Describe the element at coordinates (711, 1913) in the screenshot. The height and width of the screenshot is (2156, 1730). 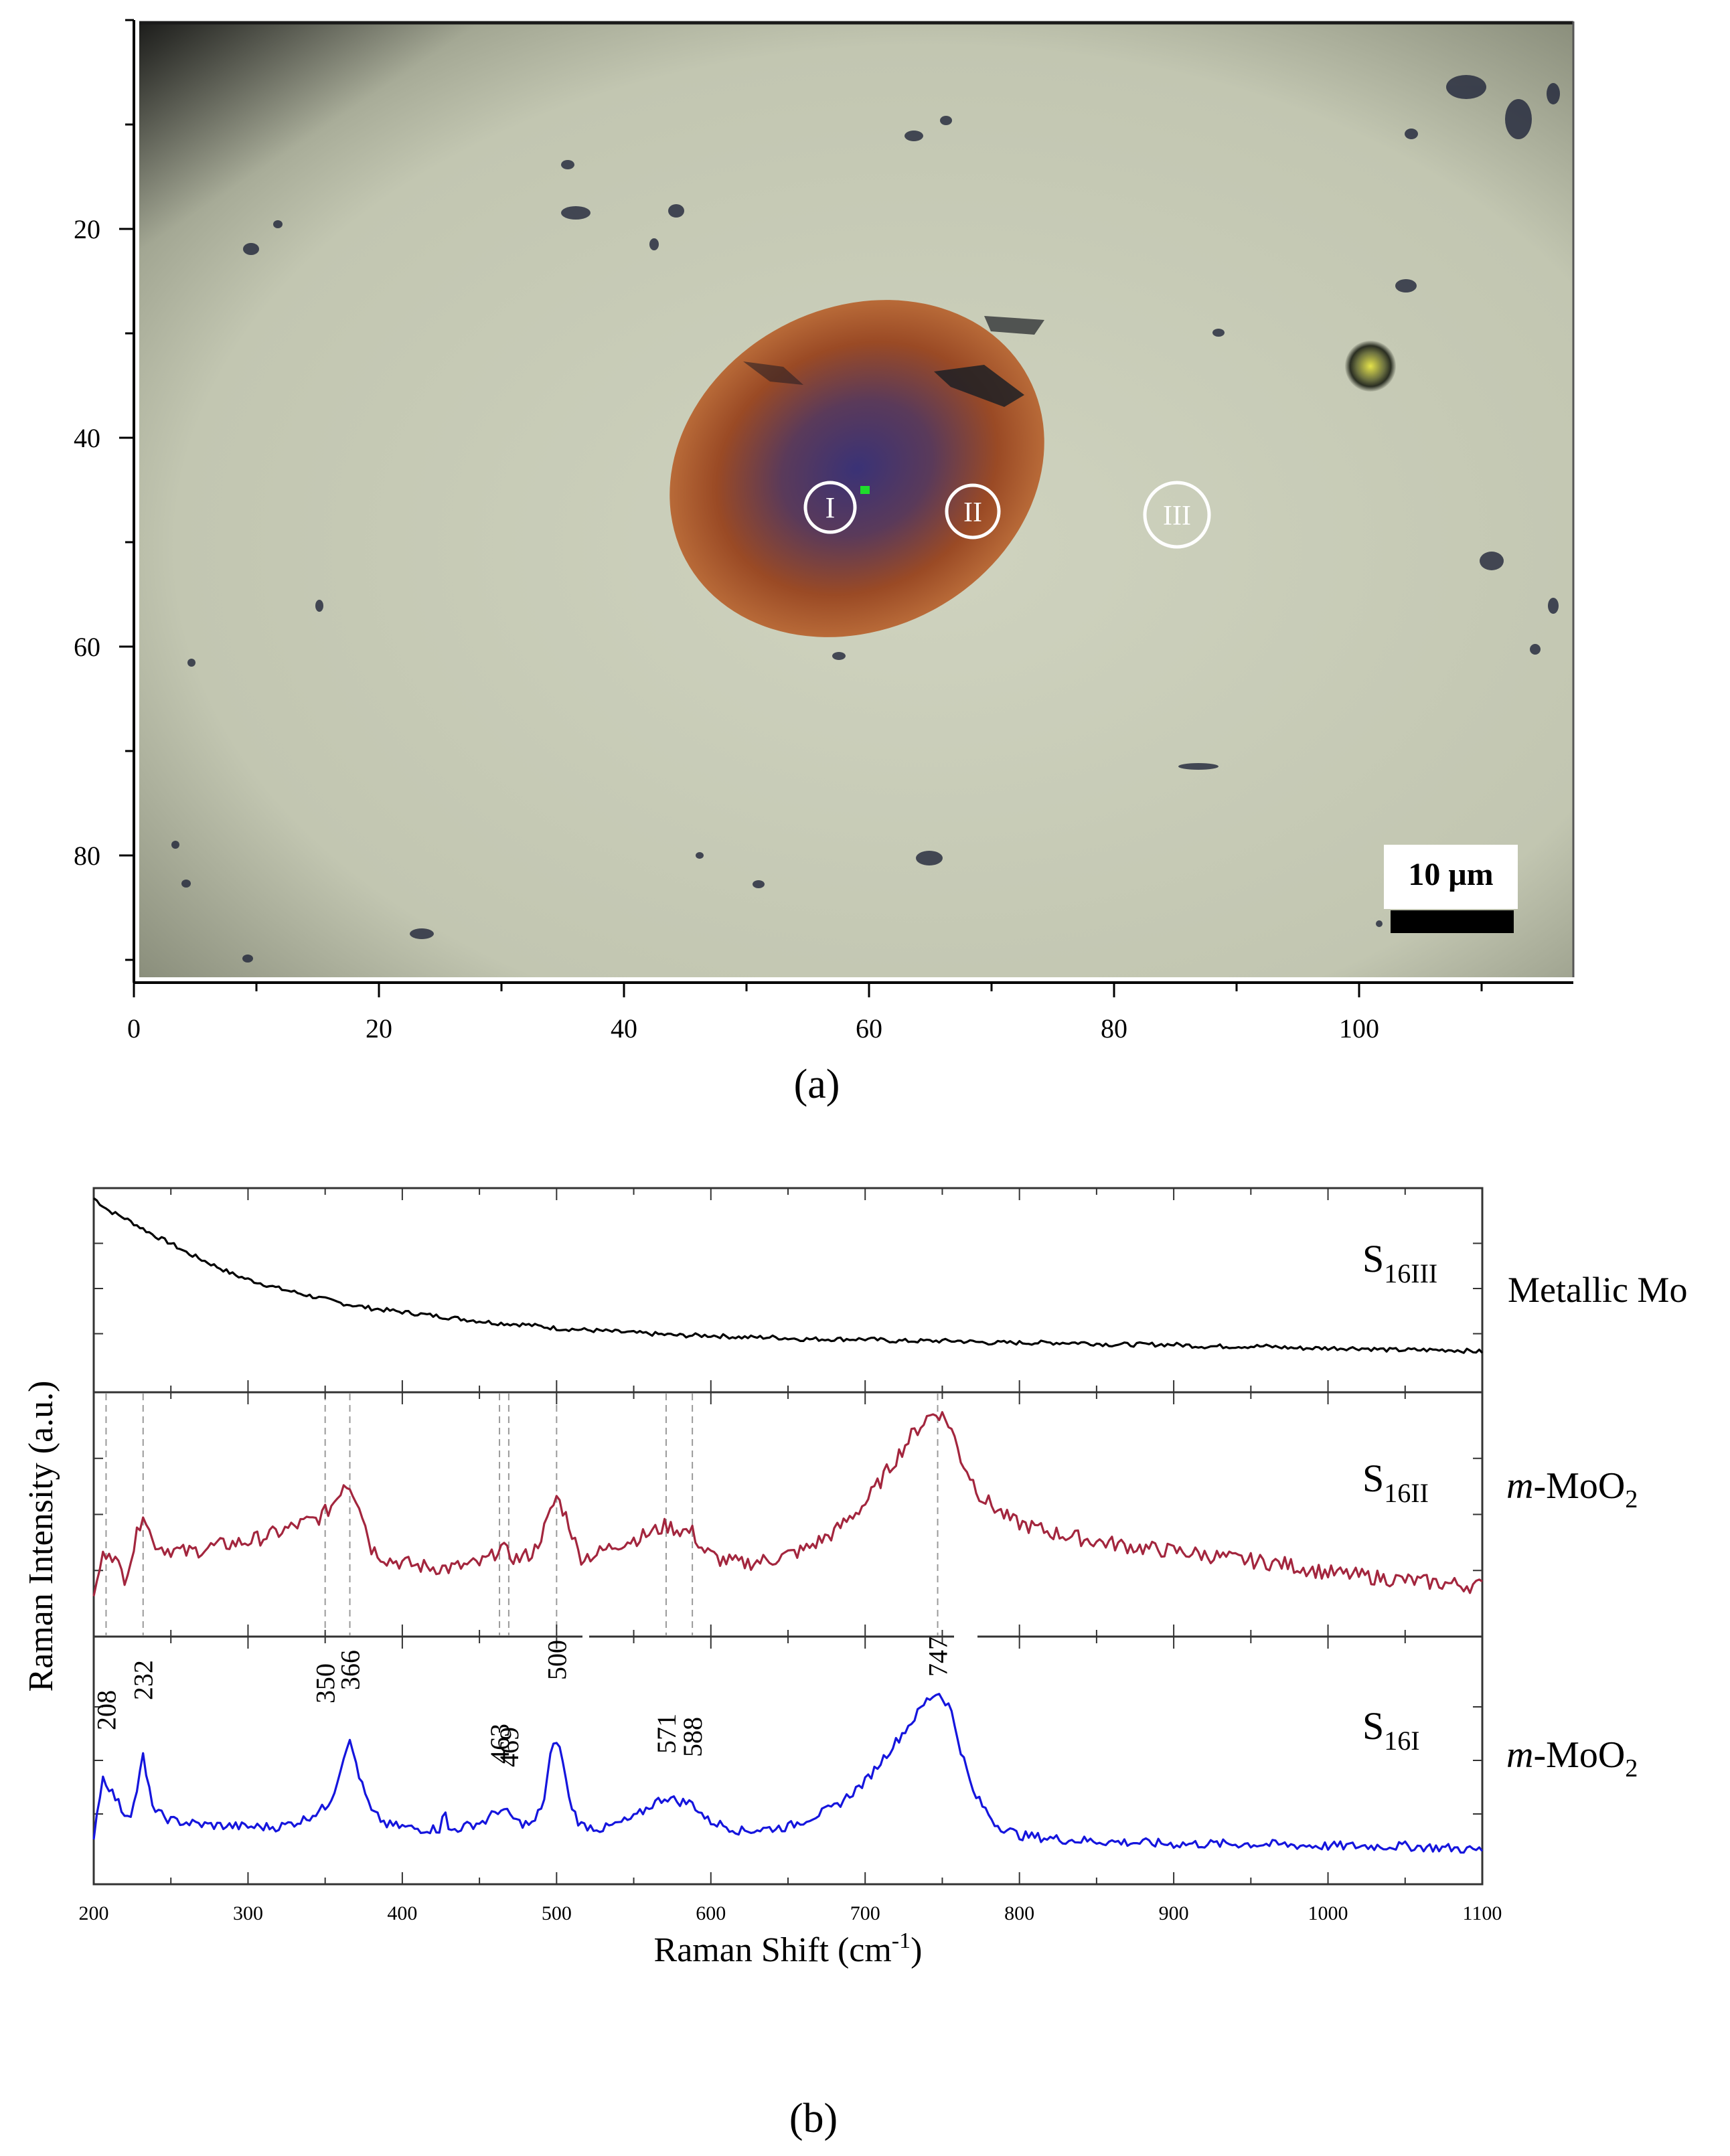
I see `raman-x-tick-label: 600` at that location.